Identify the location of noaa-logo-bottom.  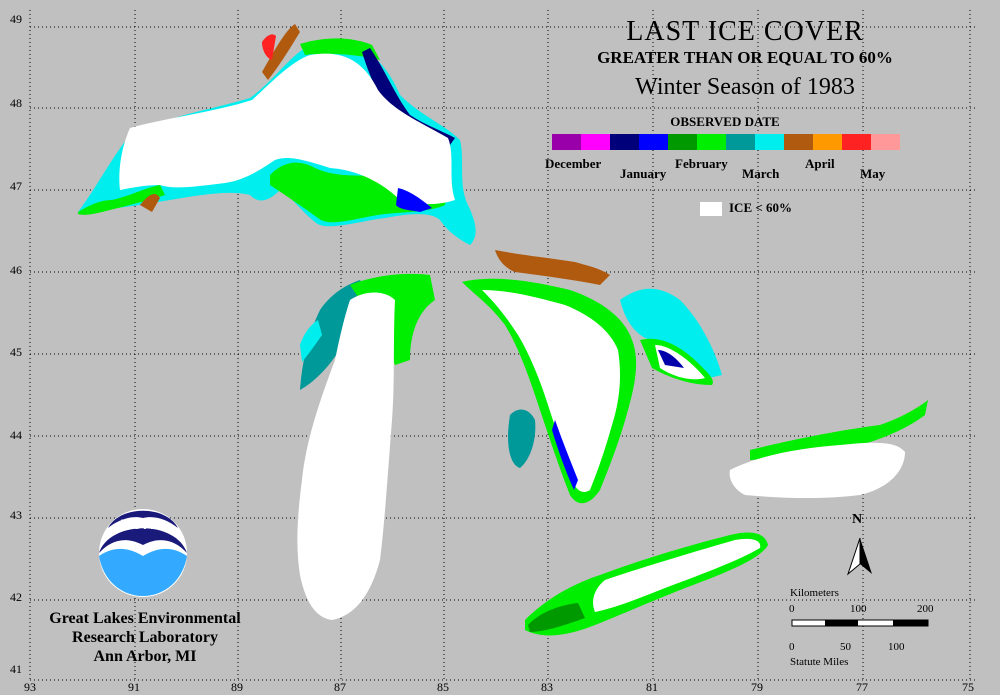
(143, 572).